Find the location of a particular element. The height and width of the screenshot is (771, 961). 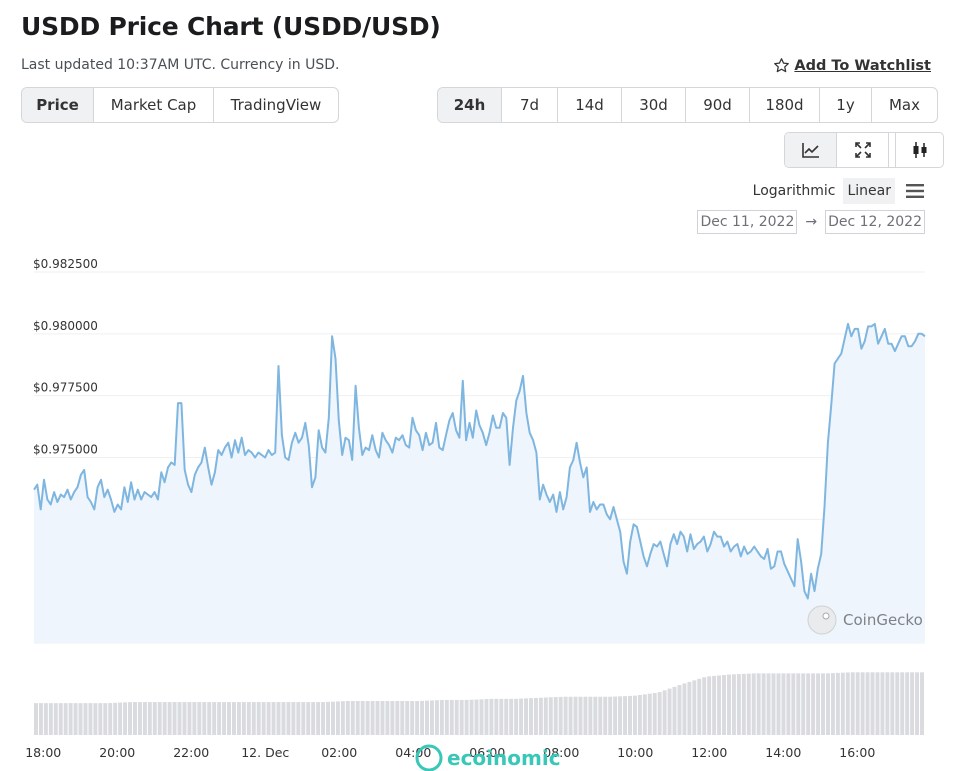

chart-tool-buttons is located at coordinates (864, 150).